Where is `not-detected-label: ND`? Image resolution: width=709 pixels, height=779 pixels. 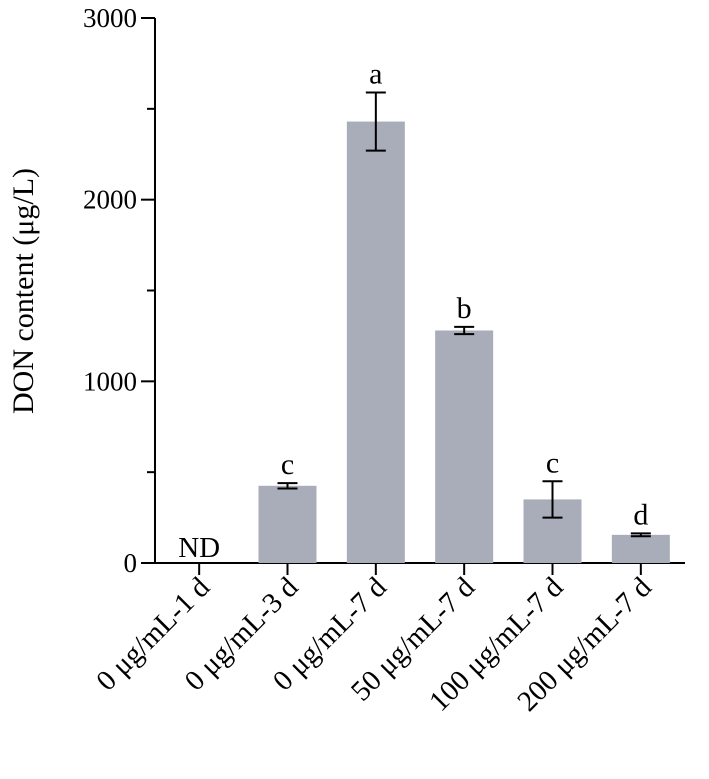
not-detected-label: ND is located at coordinates (199, 548).